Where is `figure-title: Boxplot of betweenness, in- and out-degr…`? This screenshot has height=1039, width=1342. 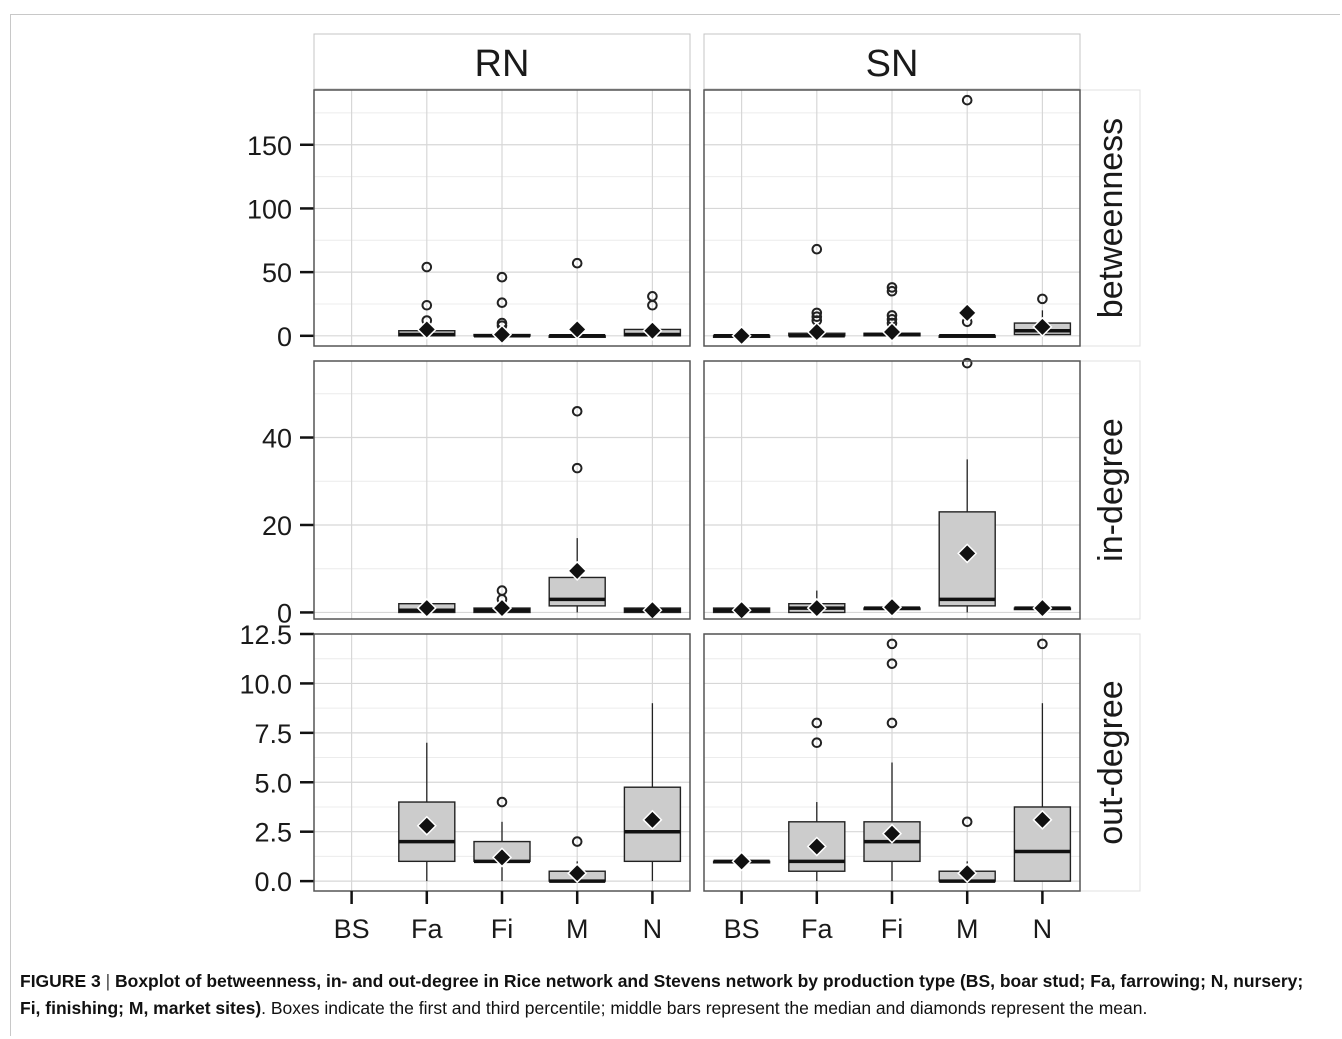 figure-title: Boxplot of betweenness, in- and out-degr… is located at coordinates (662, 994).